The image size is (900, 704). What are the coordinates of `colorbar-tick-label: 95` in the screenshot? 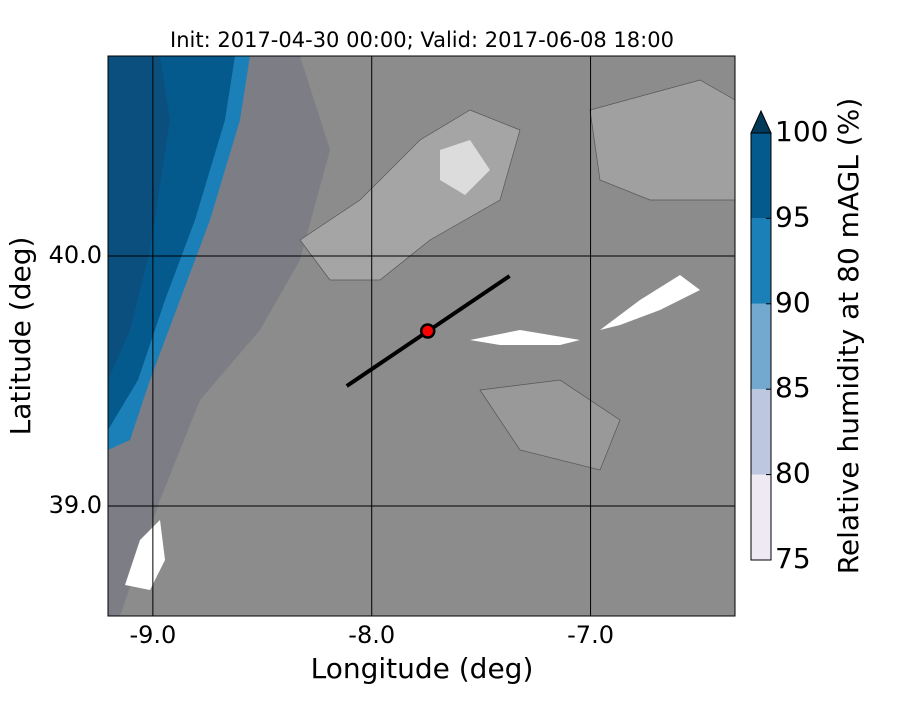 It's located at (793, 216).